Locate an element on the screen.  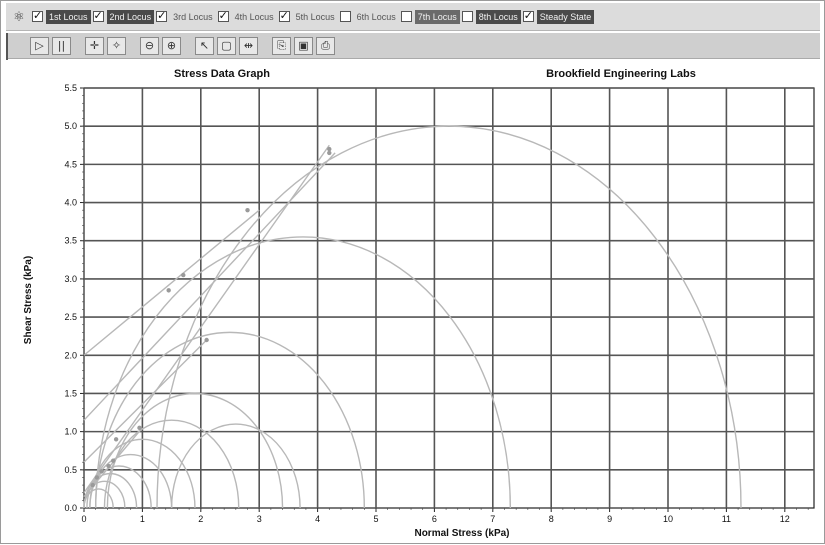
x-tick-label: 5 is located at coordinates (375, 519).